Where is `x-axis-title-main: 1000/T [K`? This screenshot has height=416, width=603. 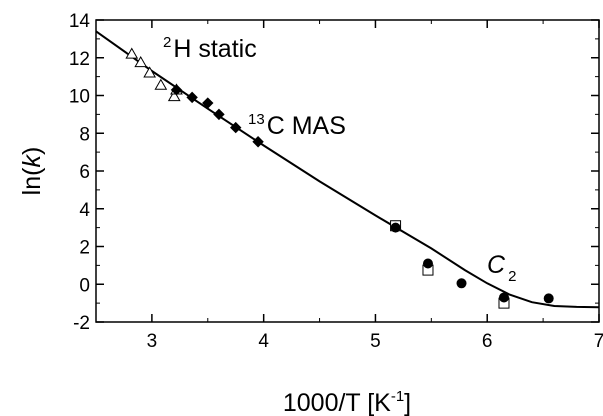 x-axis-title-main: 1000/T [K is located at coordinates (337, 402).